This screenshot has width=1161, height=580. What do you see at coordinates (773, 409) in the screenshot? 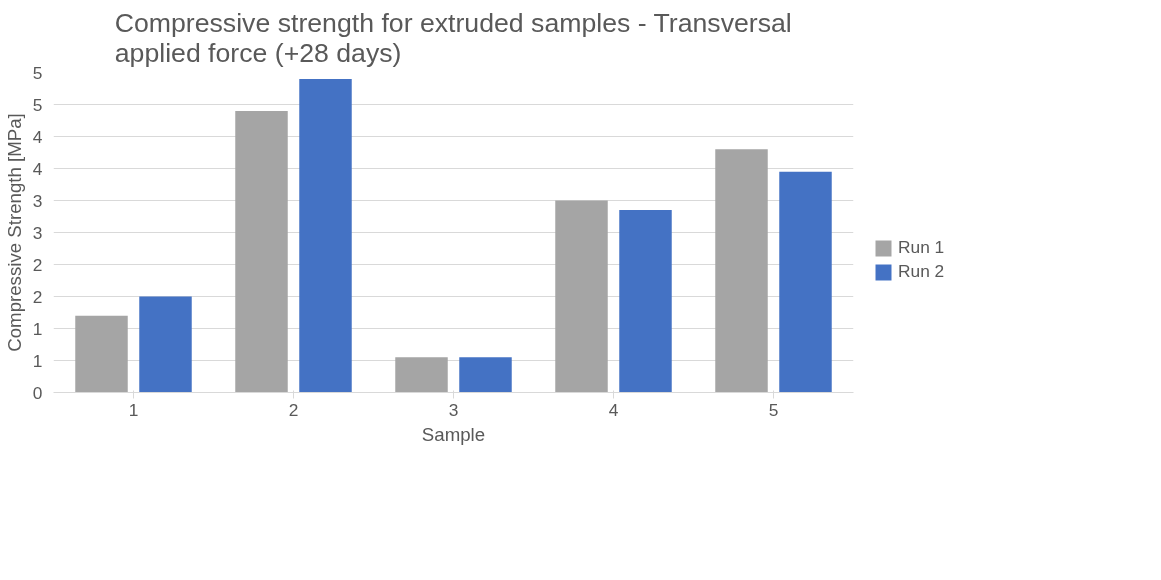
I see `x-tick-label: 5` at bounding box center [773, 409].